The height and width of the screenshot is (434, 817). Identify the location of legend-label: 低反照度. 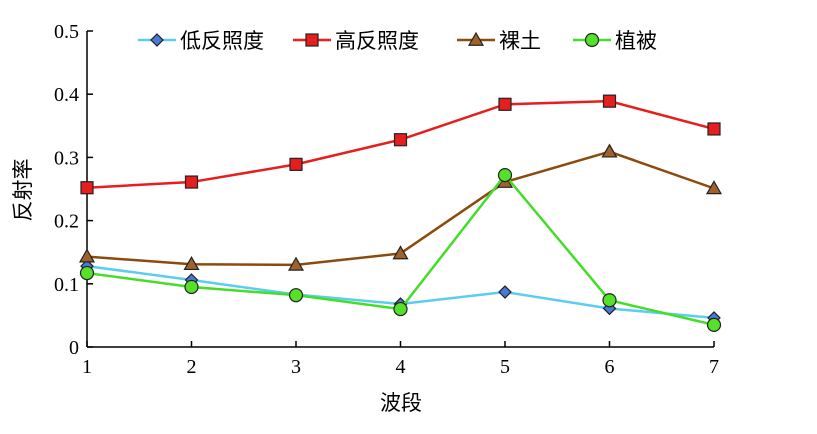
(222, 41).